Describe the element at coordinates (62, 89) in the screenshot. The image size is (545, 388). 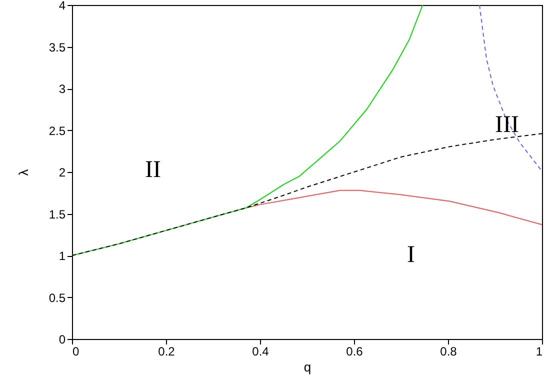
I see `y-tick-label: 3` at that location.